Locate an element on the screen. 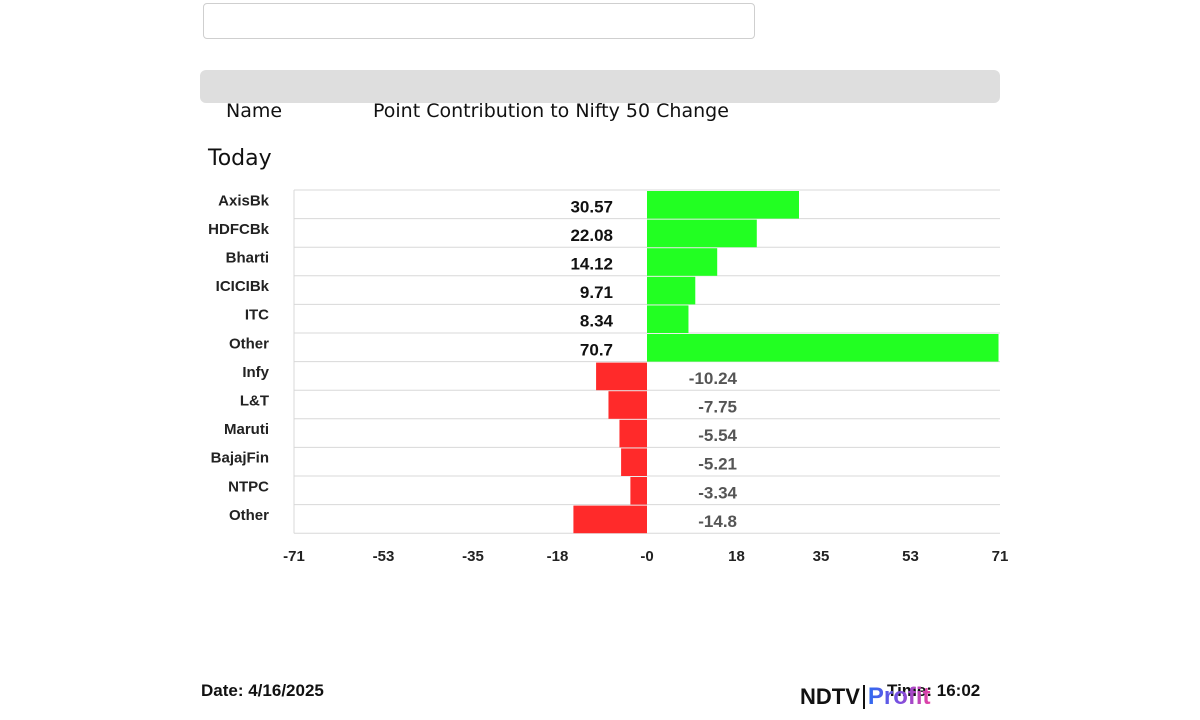 The image size is (1200, 720). data-label: 22.08 is located at coordinates (591, 235).